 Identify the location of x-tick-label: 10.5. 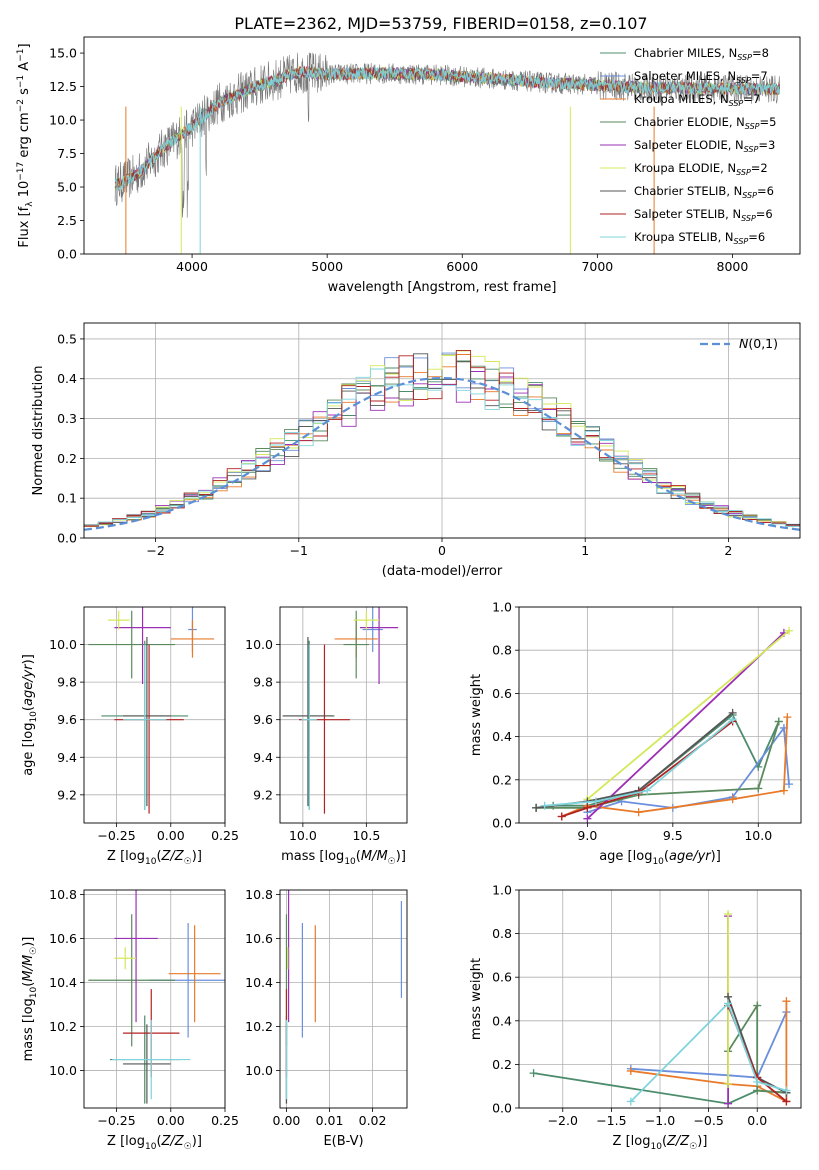
(366, 835).